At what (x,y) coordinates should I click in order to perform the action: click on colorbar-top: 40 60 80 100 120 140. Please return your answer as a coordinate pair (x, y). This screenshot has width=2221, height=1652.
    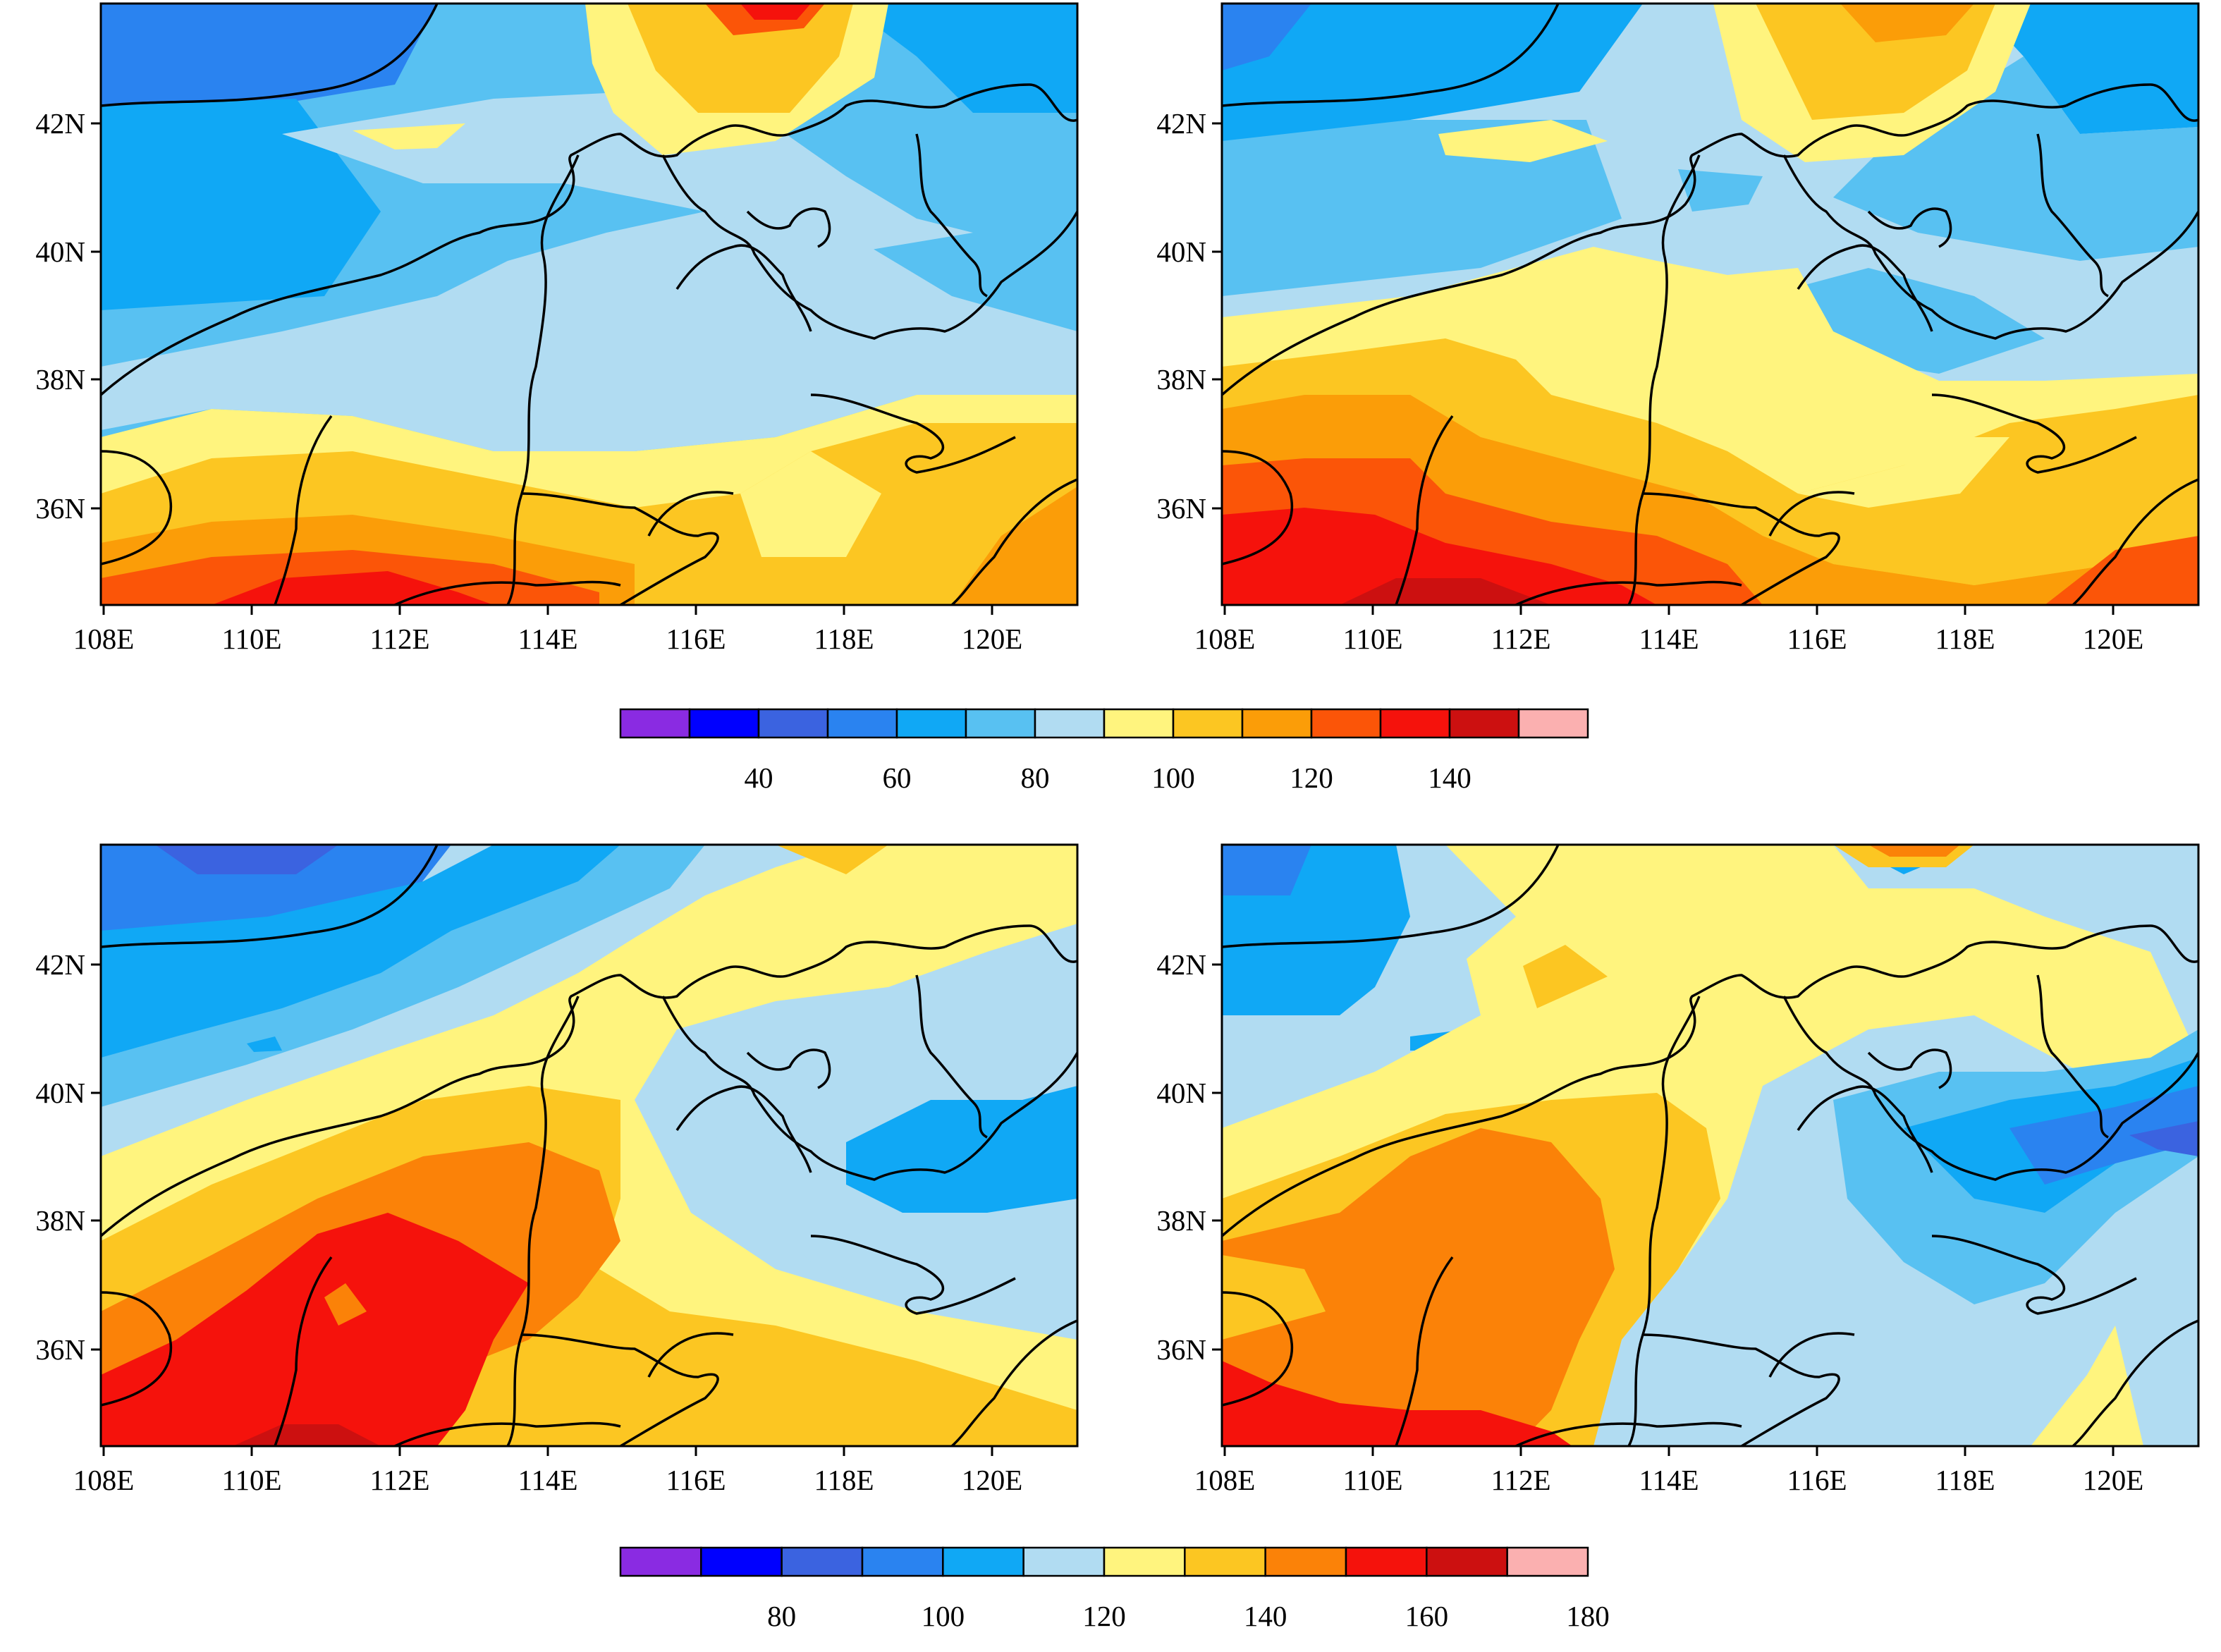
    Looking at the image, I should click on (1104, 751).